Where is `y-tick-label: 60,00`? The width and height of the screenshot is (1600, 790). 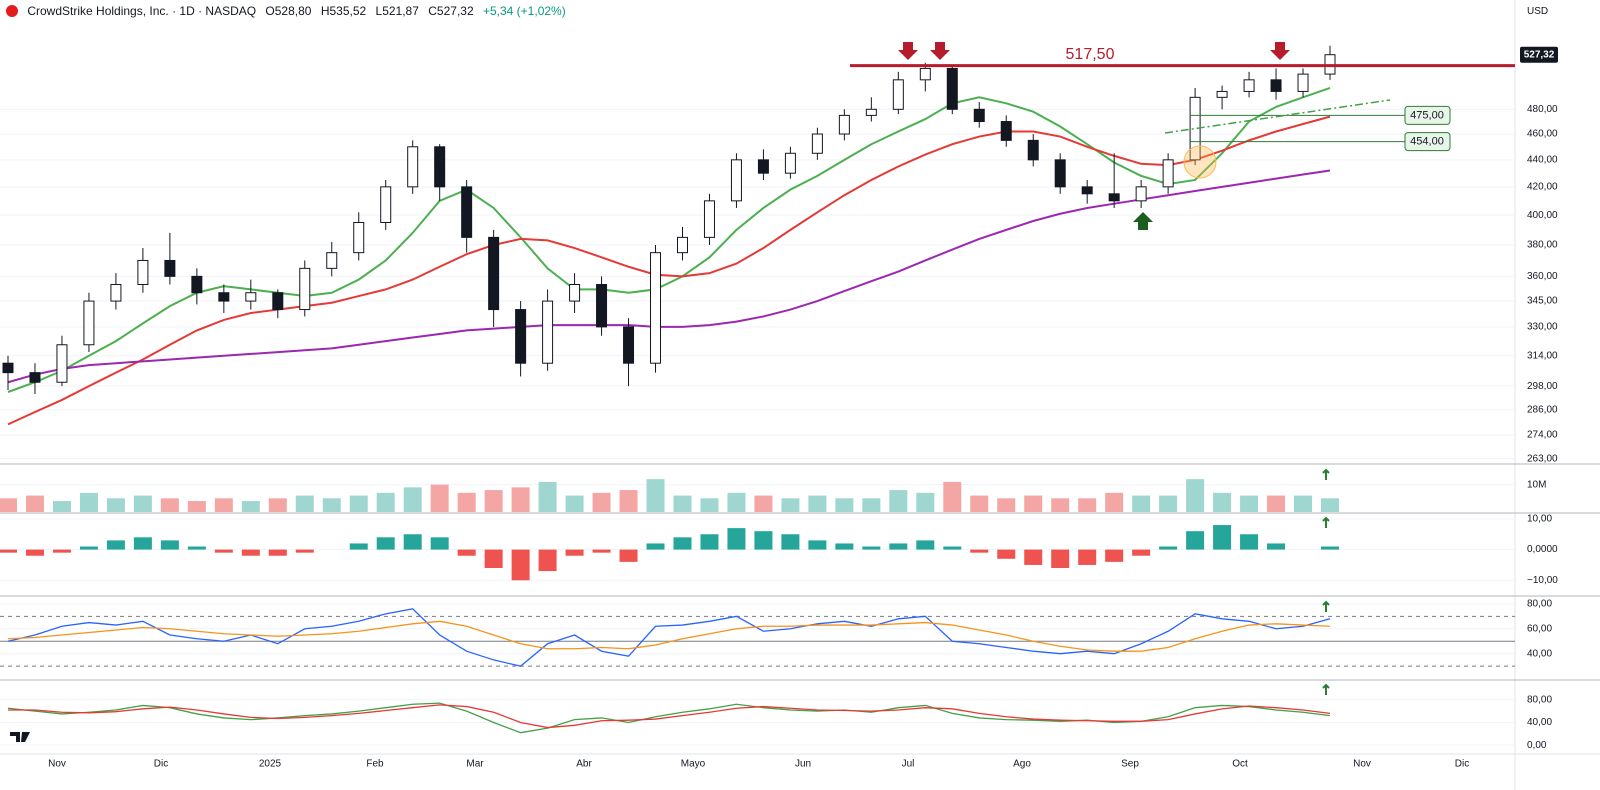
y-tick-label: 60,00 is located at coordinates (1539, 628).